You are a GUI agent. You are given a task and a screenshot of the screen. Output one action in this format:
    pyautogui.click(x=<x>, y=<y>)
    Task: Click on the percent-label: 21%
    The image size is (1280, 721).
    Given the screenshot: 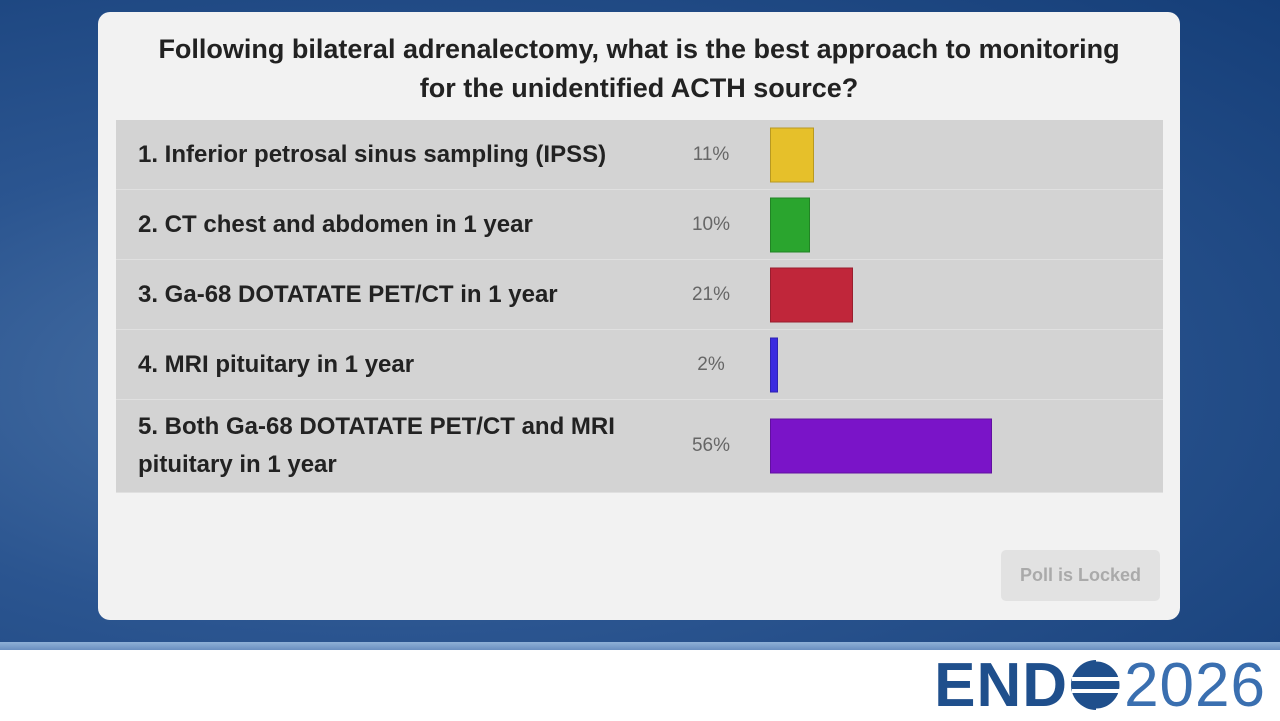 What is the action you would take?
    pyautogui.click(x=711, y=294)
    